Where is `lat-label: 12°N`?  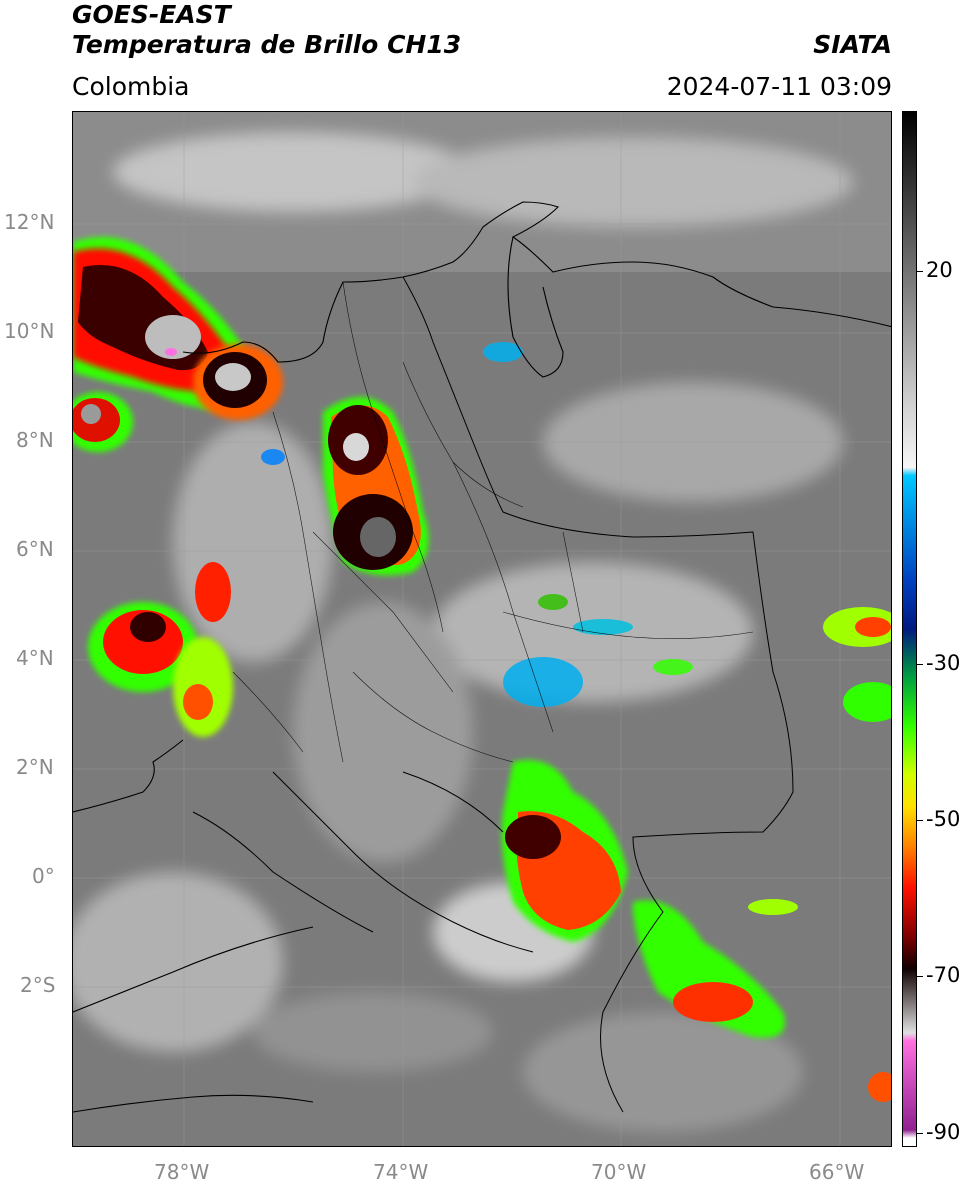
lat-label: 12°N is located at coordinates (29, 222).